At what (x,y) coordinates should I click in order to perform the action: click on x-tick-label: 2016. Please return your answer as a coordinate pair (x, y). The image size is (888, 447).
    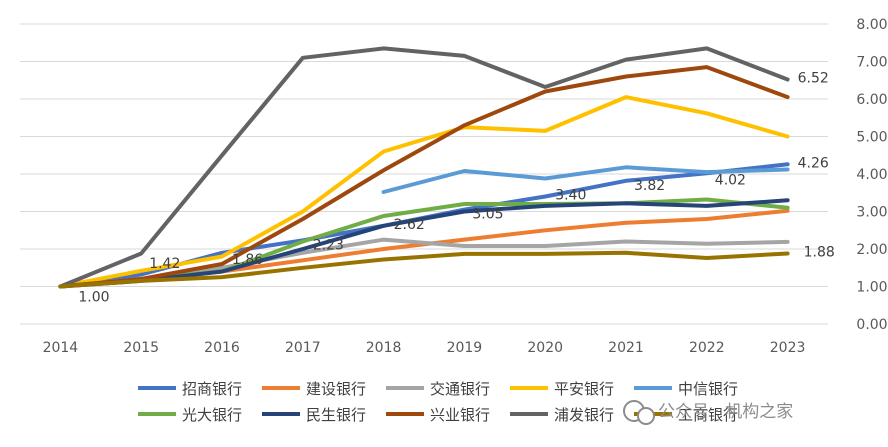
    Looking at the image, I should click on (222, 348).